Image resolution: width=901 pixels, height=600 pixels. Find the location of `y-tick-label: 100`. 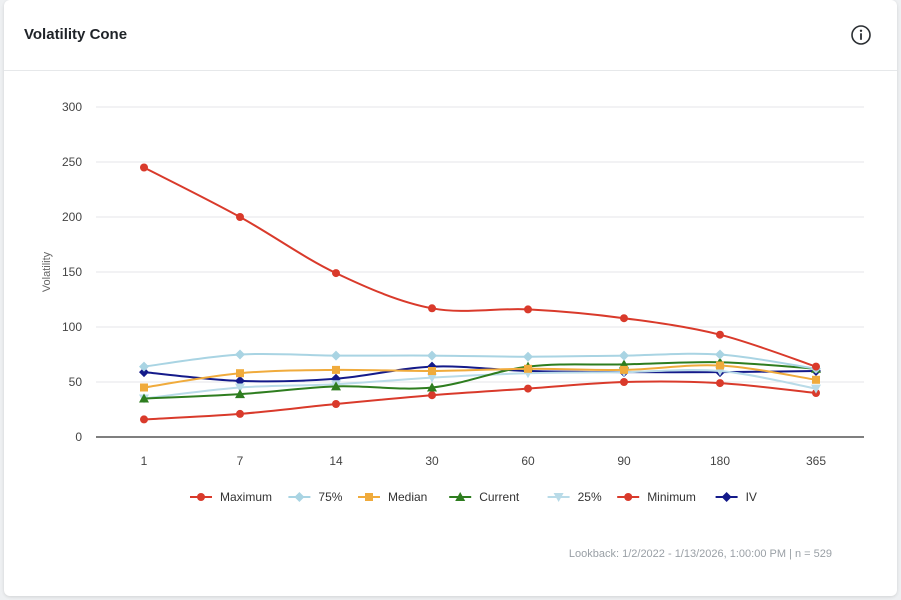

y-tick-label: 100 is located at coordinates (72, 327).